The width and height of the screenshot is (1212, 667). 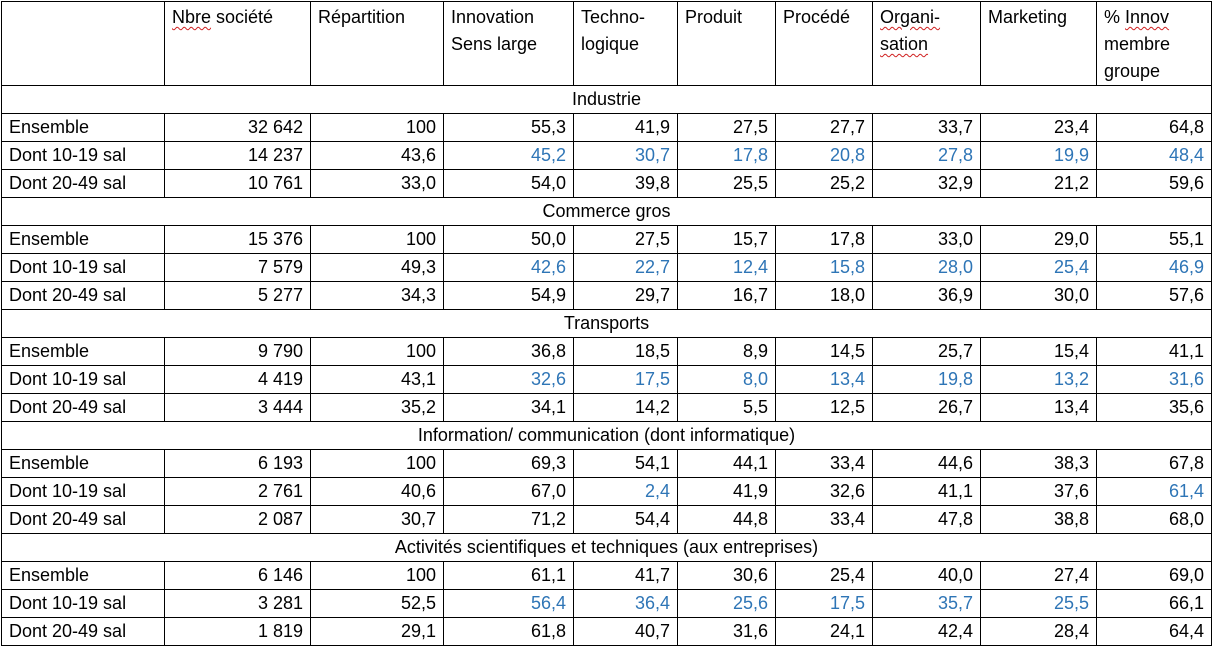 I want to click on table-cell: 15 376, so click(x=237, y=239).